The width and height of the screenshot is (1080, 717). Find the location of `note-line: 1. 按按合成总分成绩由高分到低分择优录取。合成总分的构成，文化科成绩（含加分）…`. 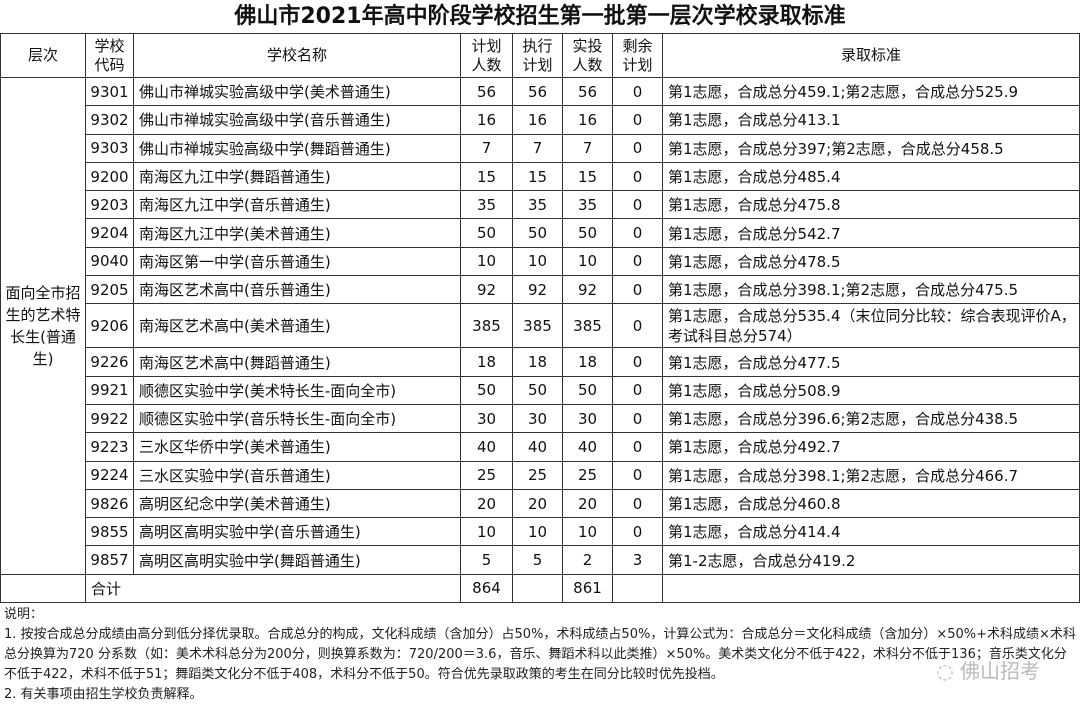

note-line: 1. 按按合成总分成绩由高分到低分择优录取。合成总分的构成，文化科成绩（含加分）… is located at coordinates (540, 655).